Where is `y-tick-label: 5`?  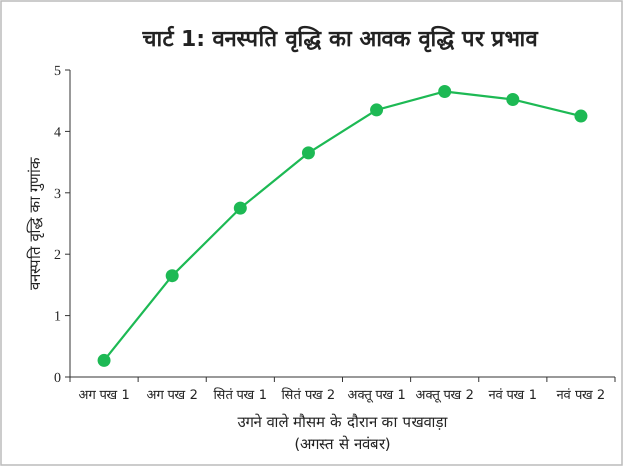 y-tick-label: 5 is located at coordinates (57, 71).